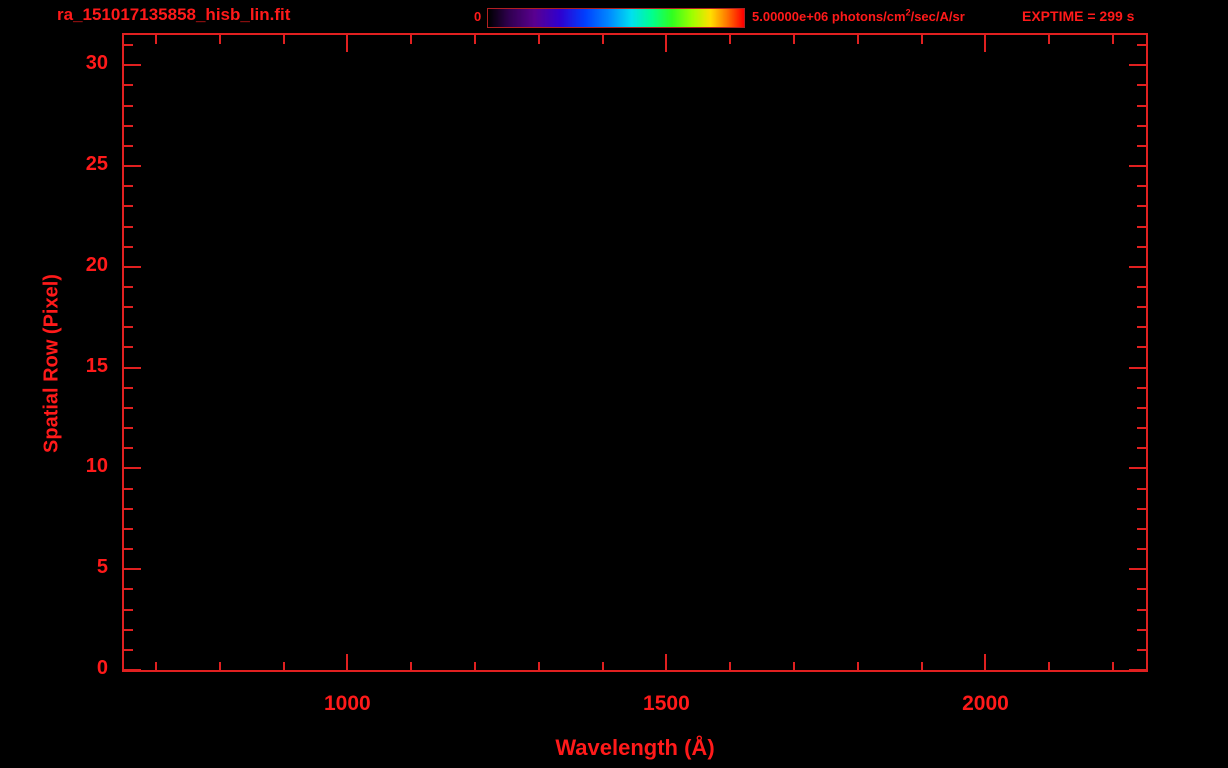  What do you see at coordinates (96, 365) in the screenshot?
I see `y-tick-label-15: 15` at bounding box center [96, 365].